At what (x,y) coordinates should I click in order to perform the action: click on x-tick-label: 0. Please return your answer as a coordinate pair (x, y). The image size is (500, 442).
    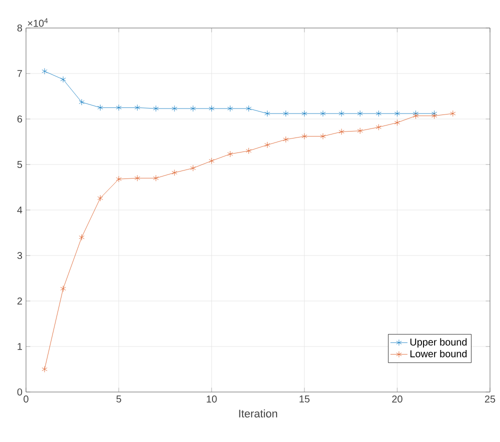
    Looking at the image, I should click on (26, 399).